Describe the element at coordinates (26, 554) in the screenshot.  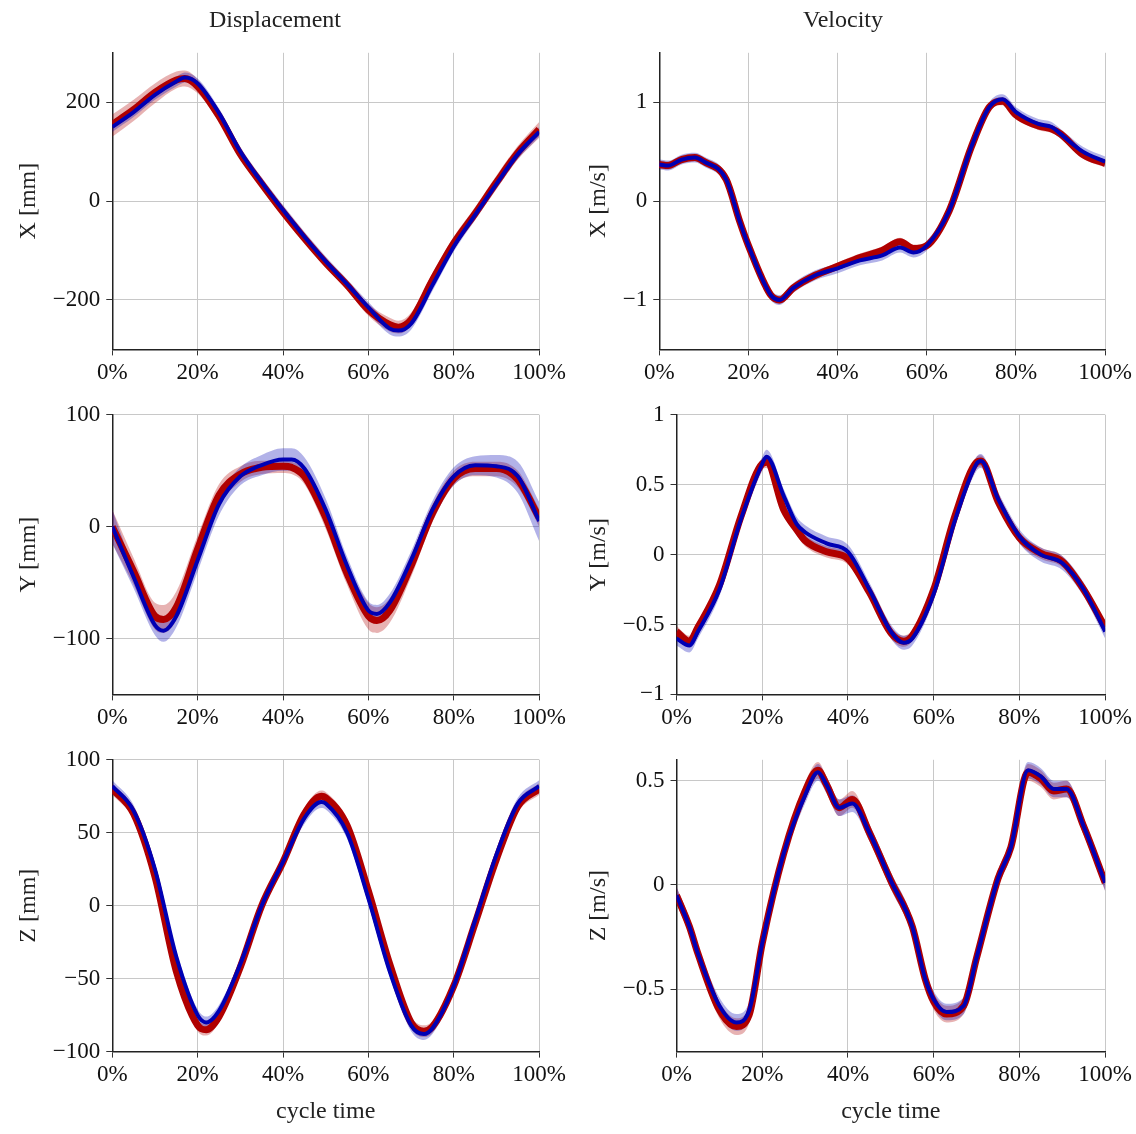
I see `y-axis-title: Y [mm]` at that location.